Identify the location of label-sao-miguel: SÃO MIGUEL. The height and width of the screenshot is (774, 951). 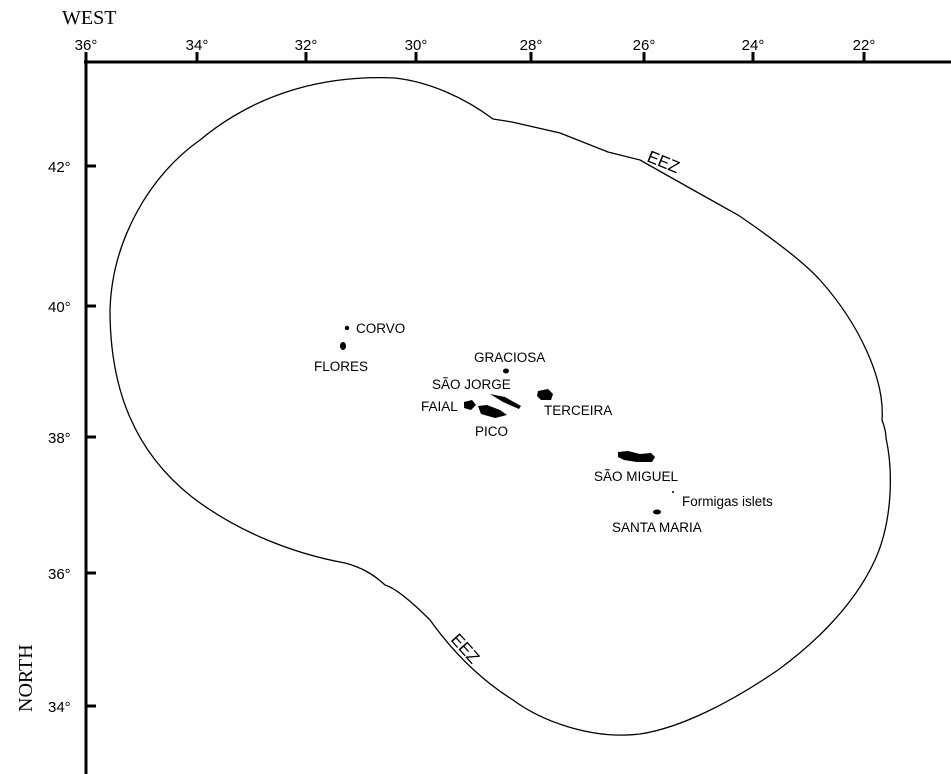
(636, 476).